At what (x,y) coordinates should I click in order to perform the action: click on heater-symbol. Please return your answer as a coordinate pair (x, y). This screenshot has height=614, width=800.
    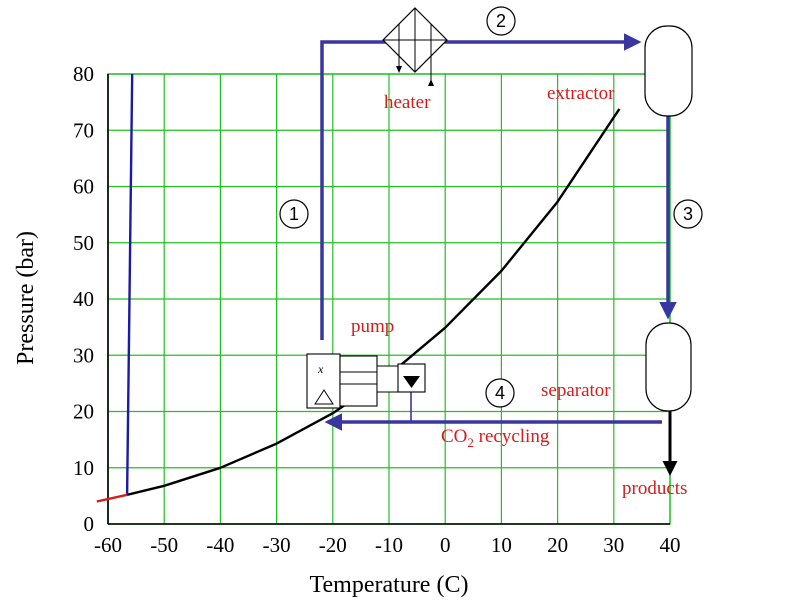
    Looking at the image, I should click on (415, 46).